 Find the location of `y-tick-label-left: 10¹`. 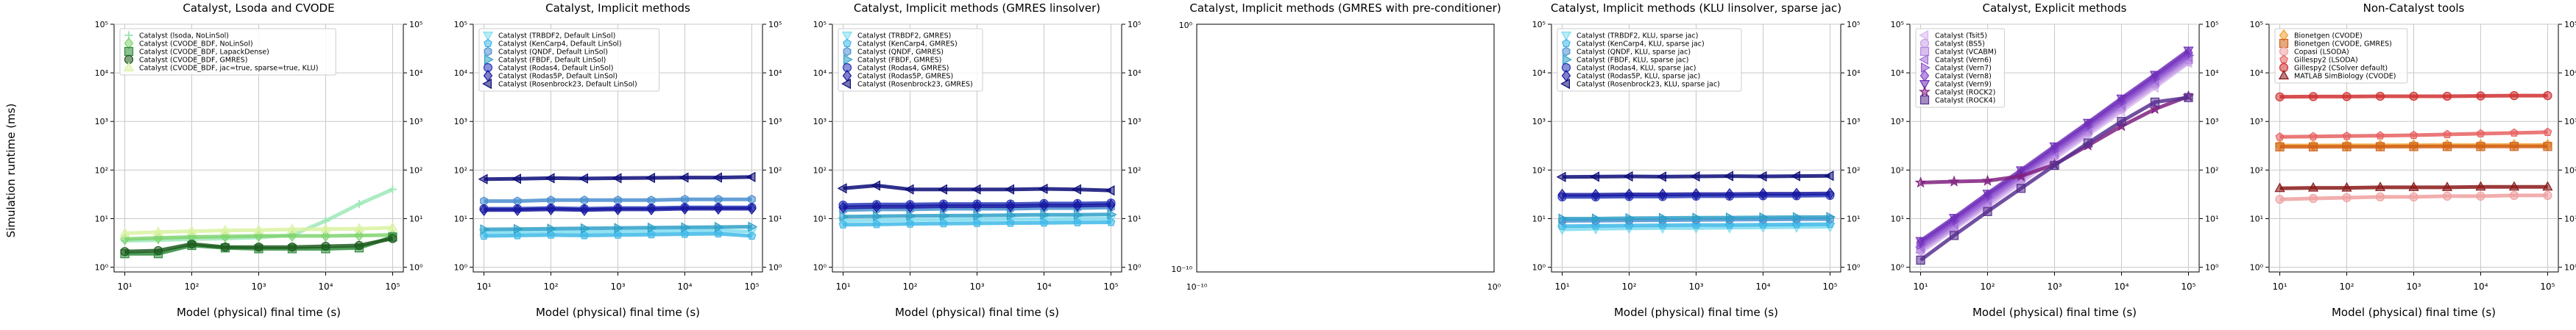

y-tick-label-left: 10¹ is located at coordinates (820, 219).